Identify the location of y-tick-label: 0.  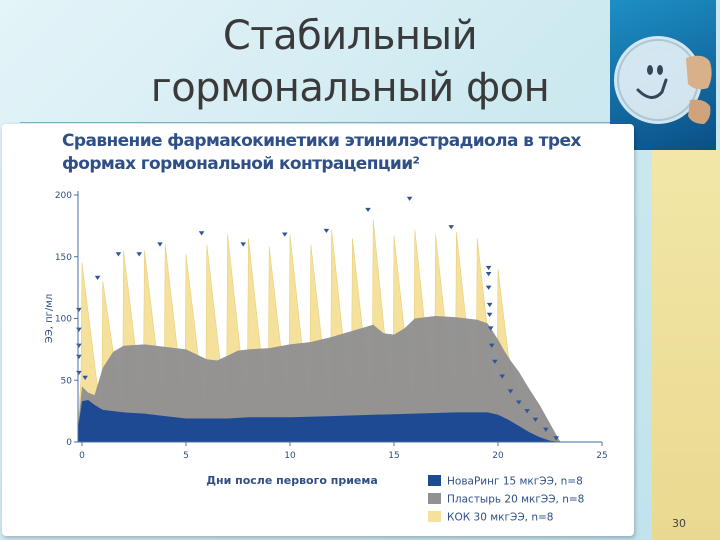
(69, 443).